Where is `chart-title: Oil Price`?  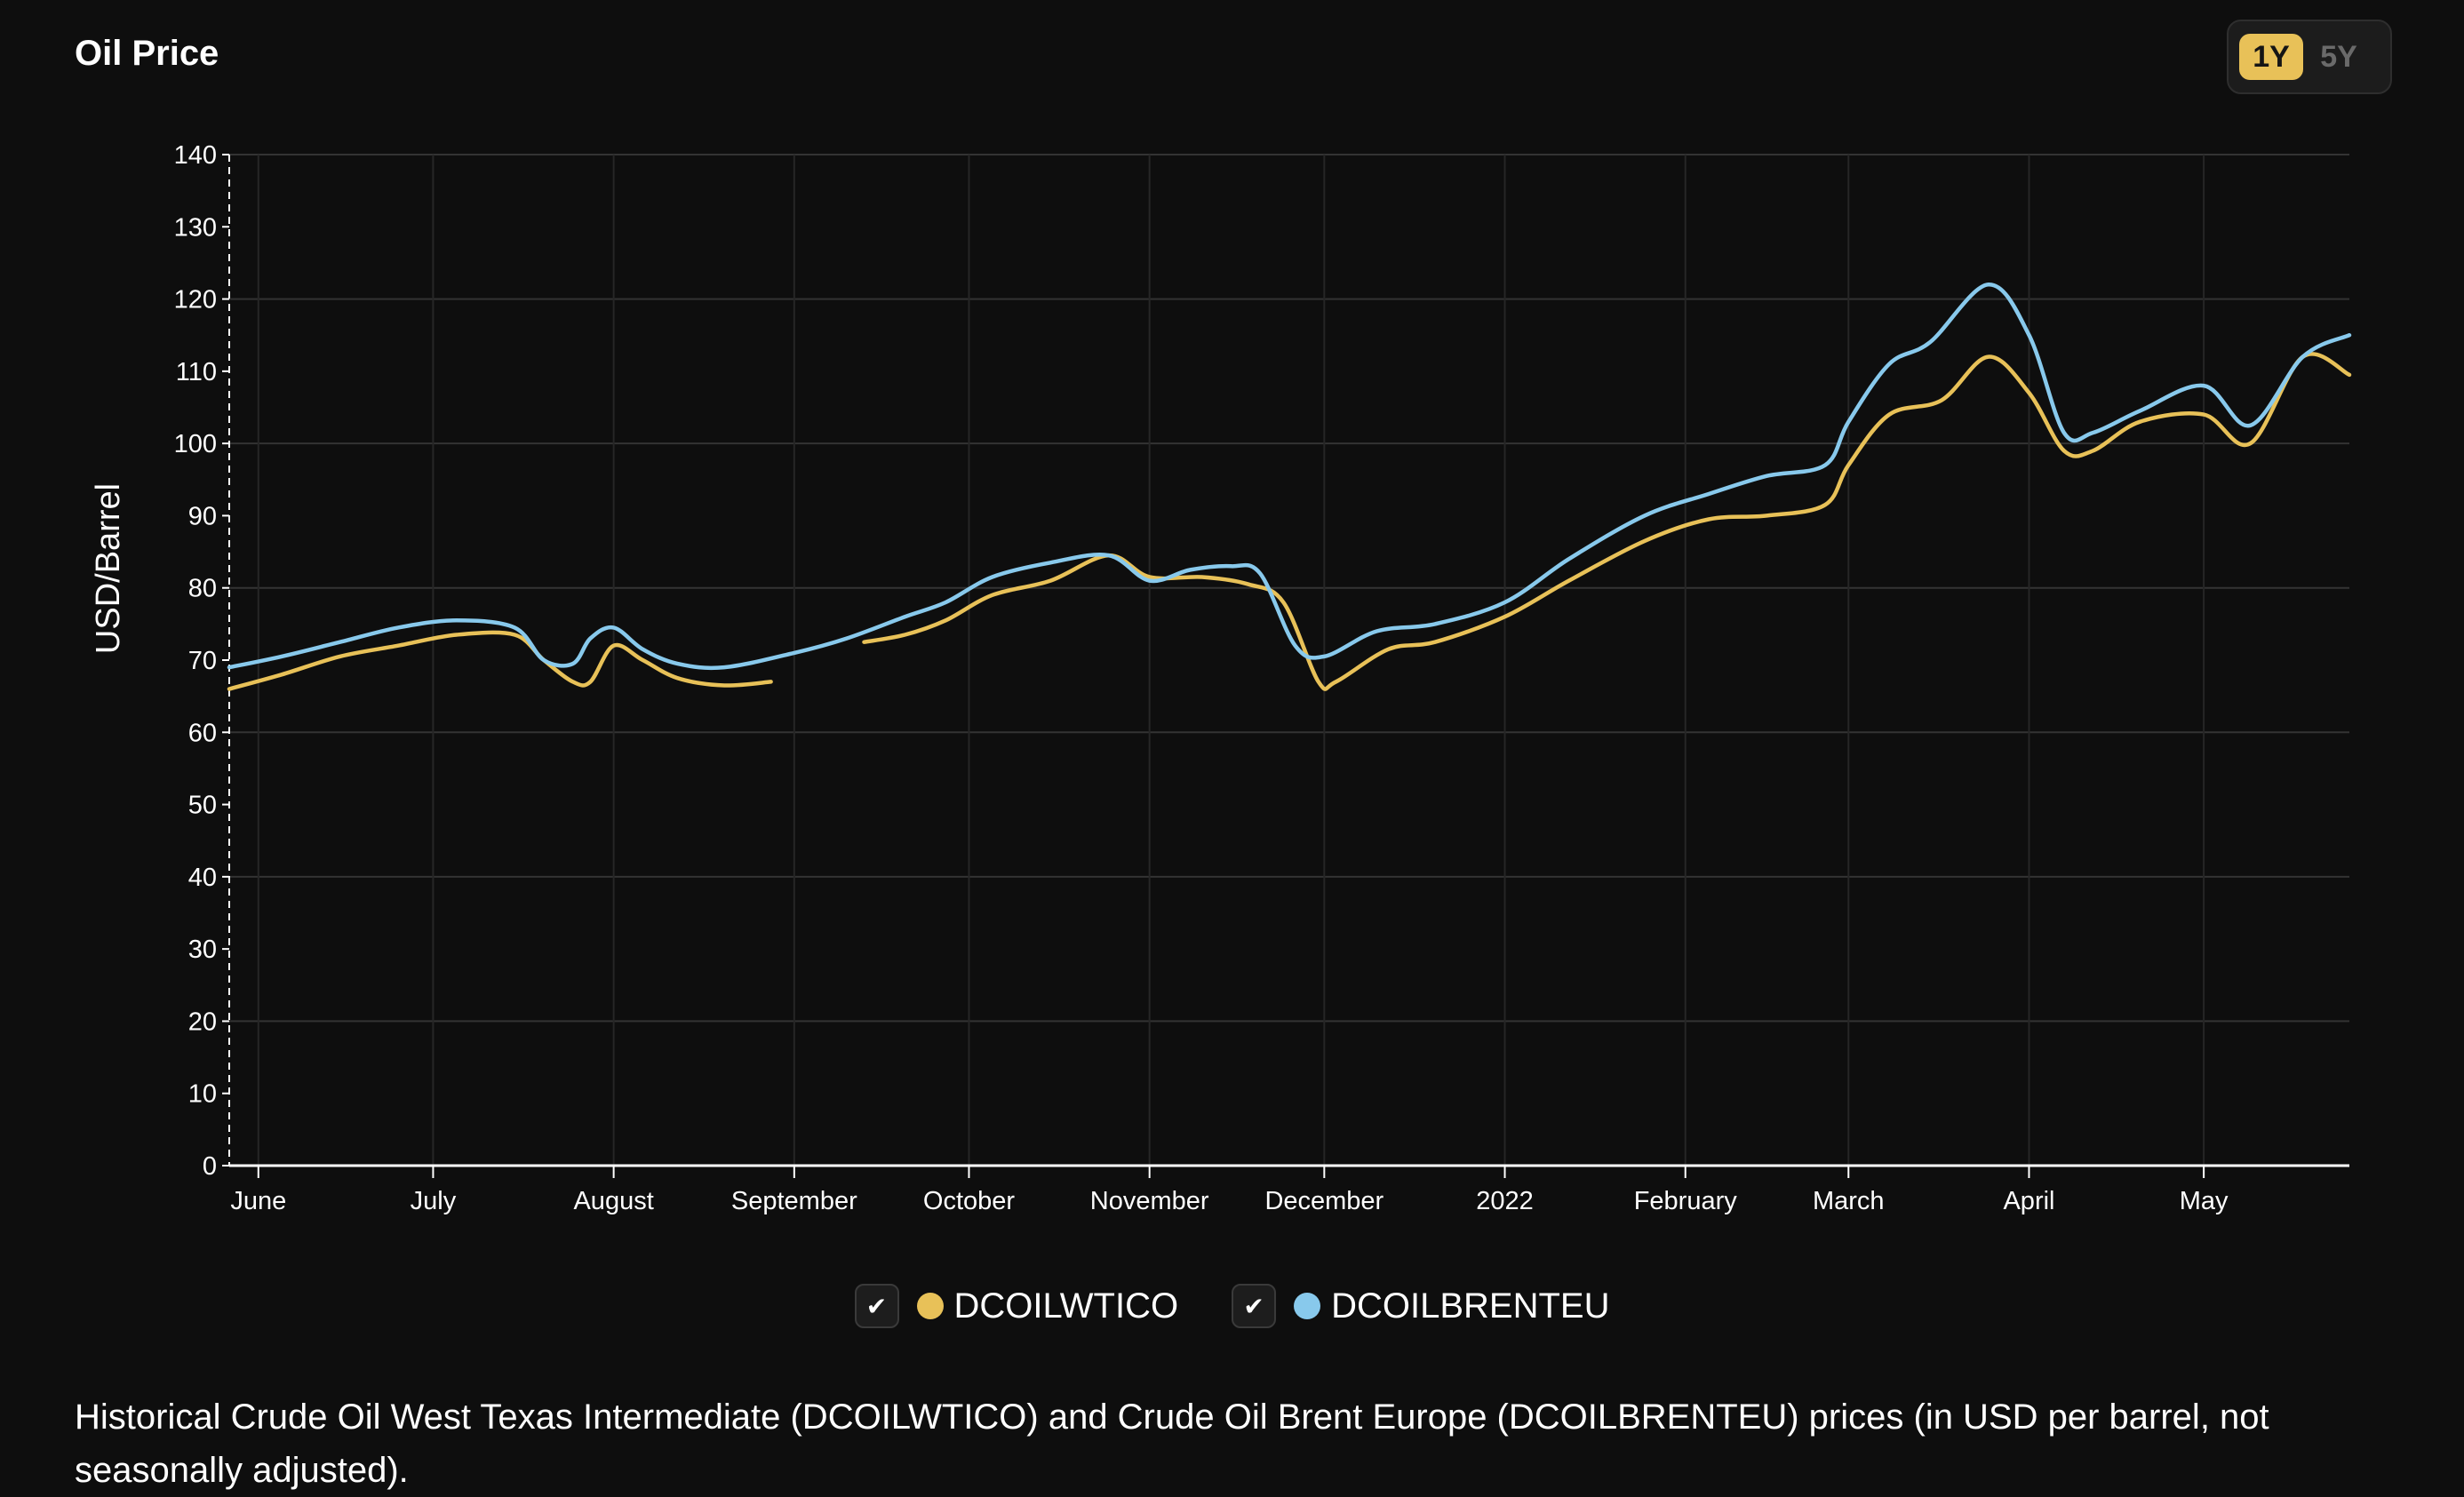
chart-title: Oil Price is located at coordinates (147, 53).